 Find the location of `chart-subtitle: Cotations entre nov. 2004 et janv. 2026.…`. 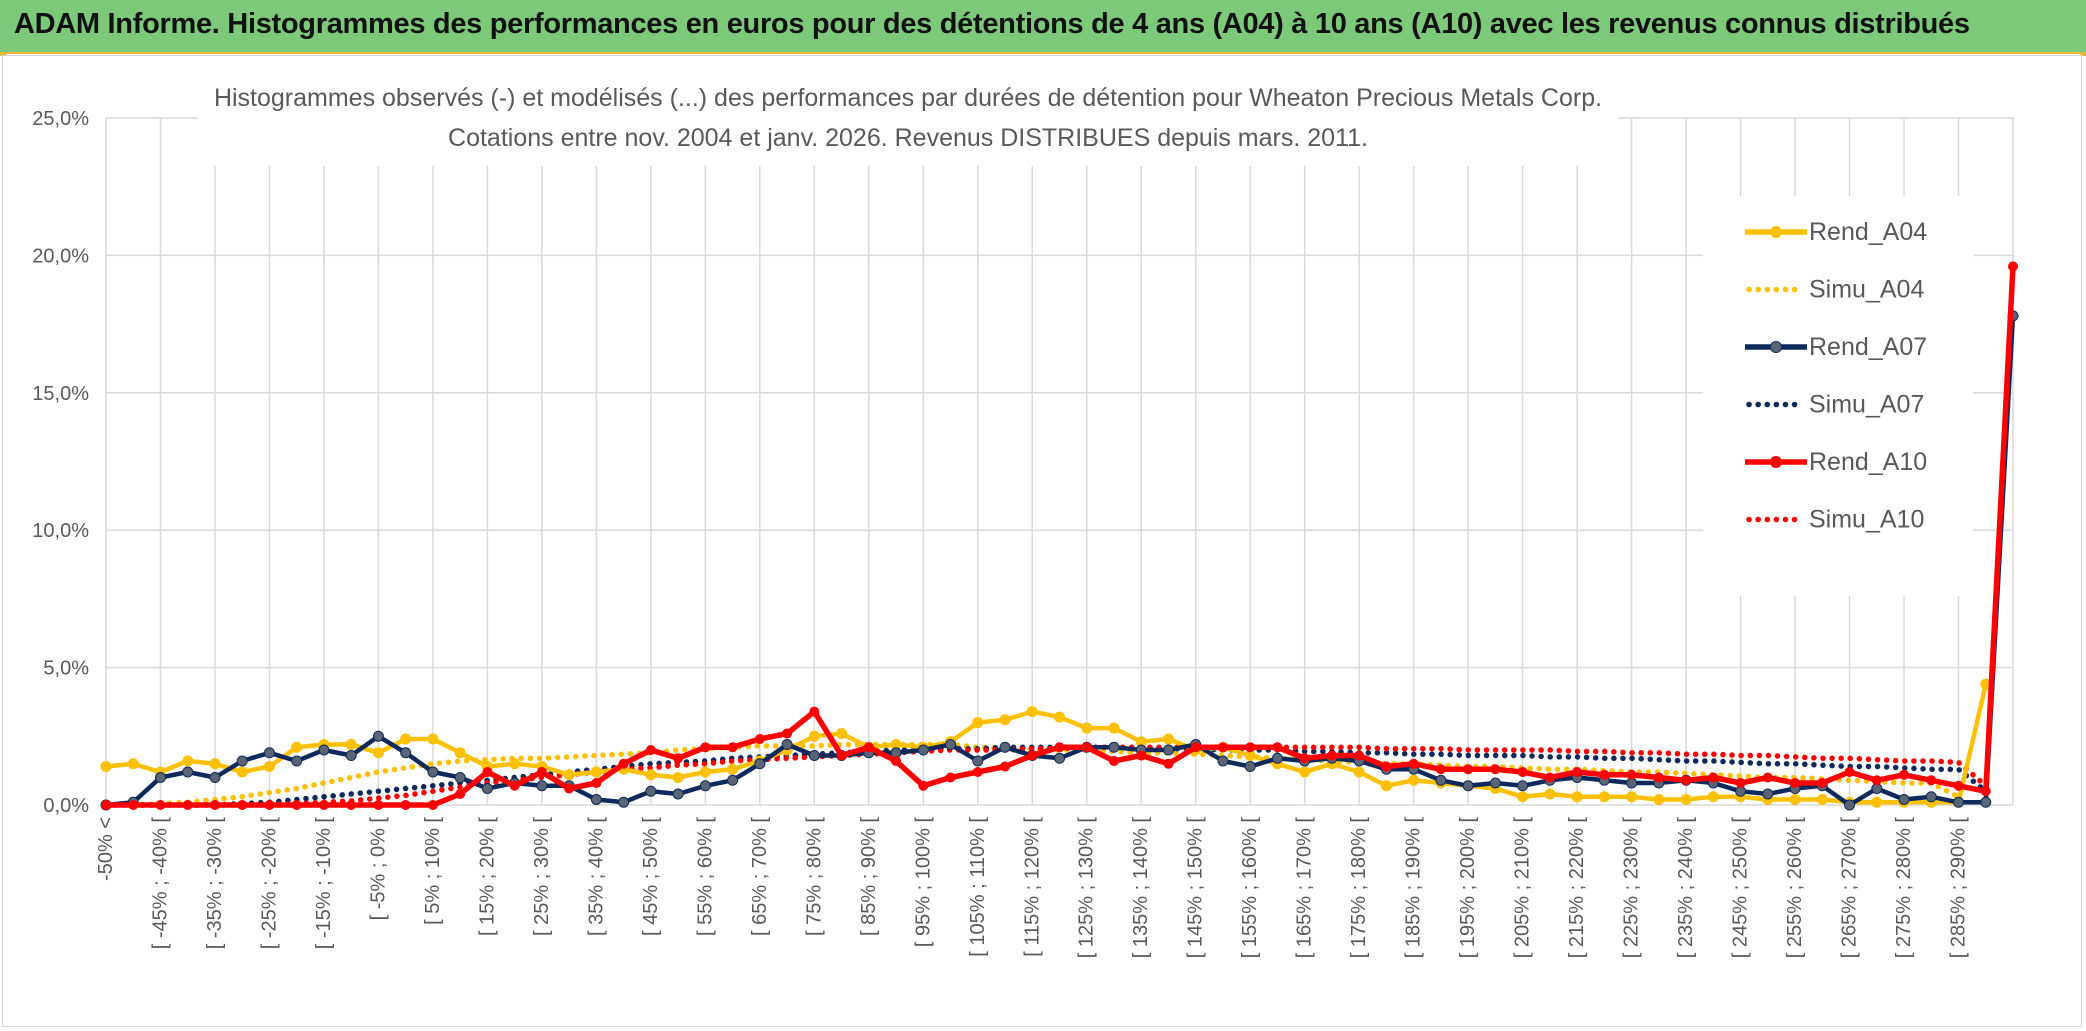

chart-subtitle: Cotations entre nov. 2004 et janv. 2026.… is located at coordinates (908, 138).